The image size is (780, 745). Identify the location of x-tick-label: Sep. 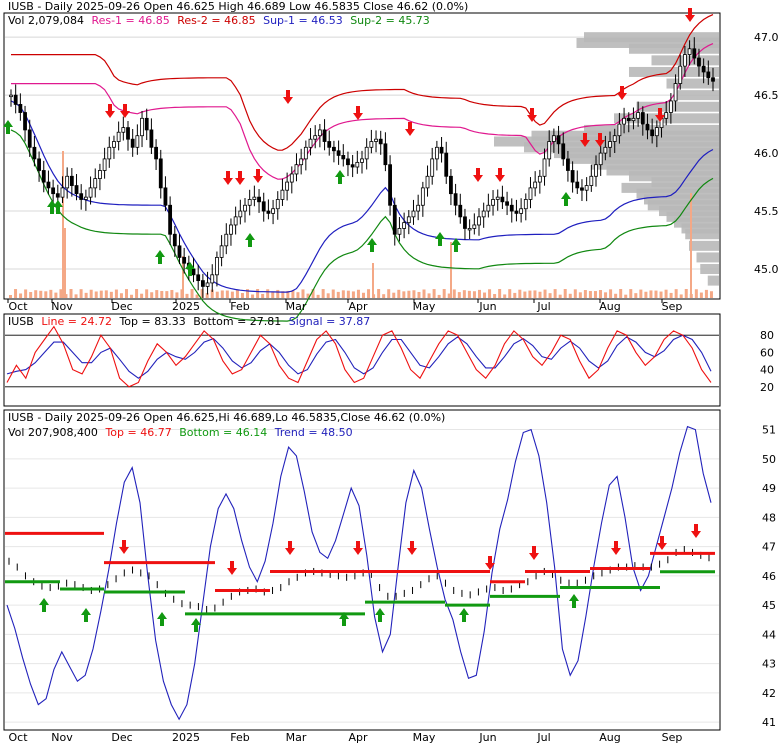
(672, 737).